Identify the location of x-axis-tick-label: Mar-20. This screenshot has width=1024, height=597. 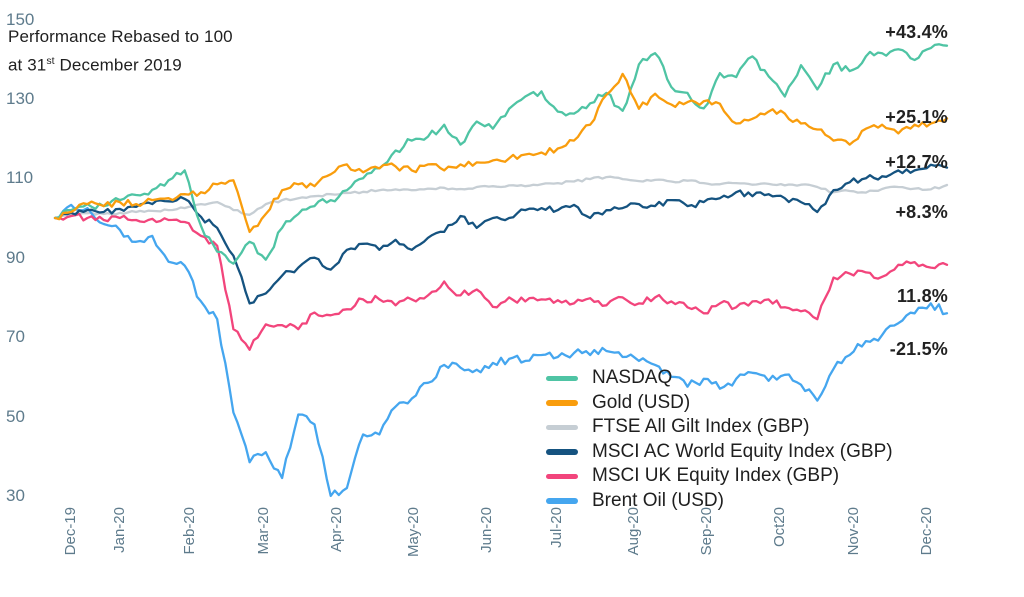
(263, 531).